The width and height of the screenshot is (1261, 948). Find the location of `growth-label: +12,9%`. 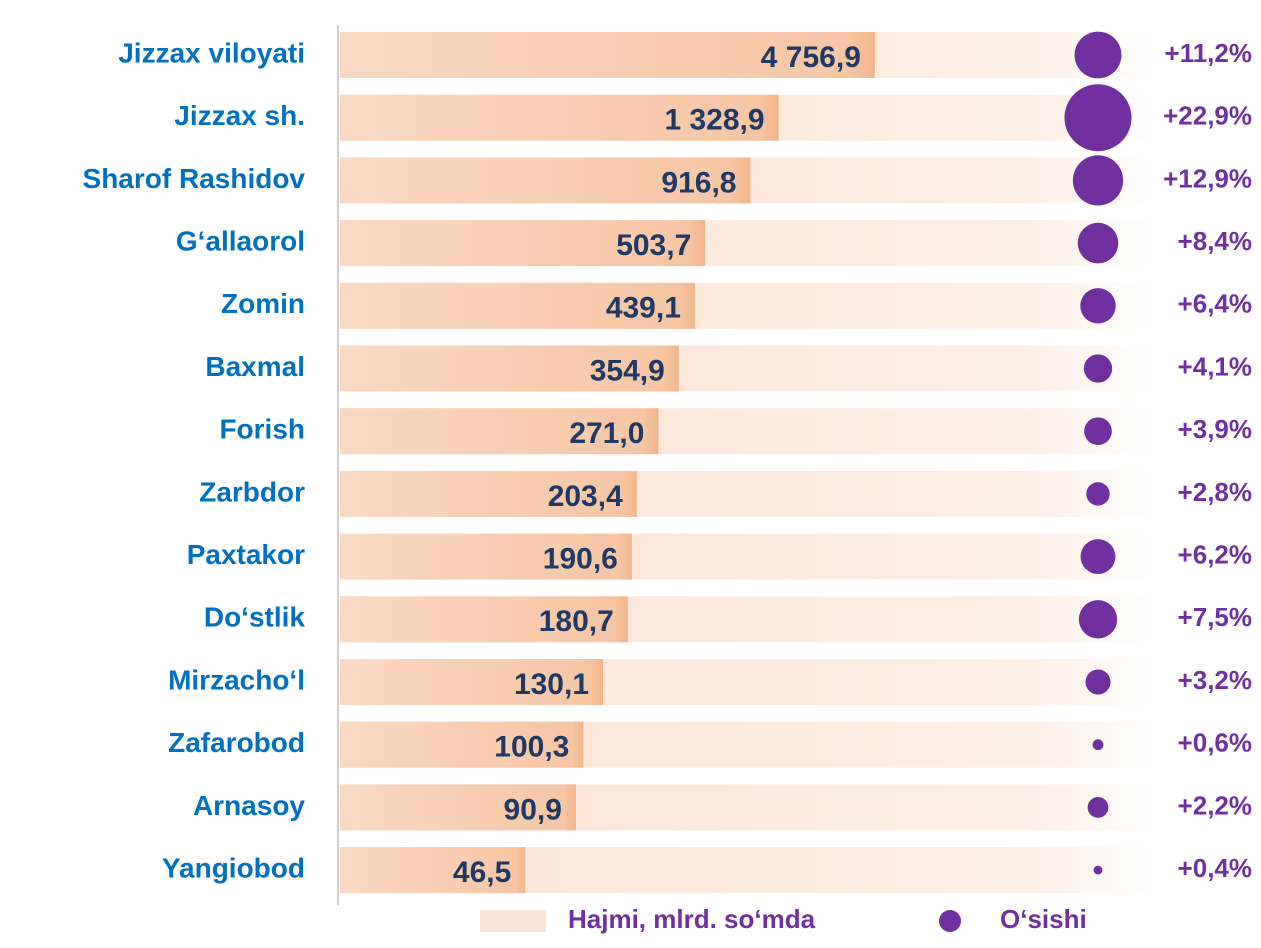

growth-label: +12,9% is located at coordinates (1207, 178).